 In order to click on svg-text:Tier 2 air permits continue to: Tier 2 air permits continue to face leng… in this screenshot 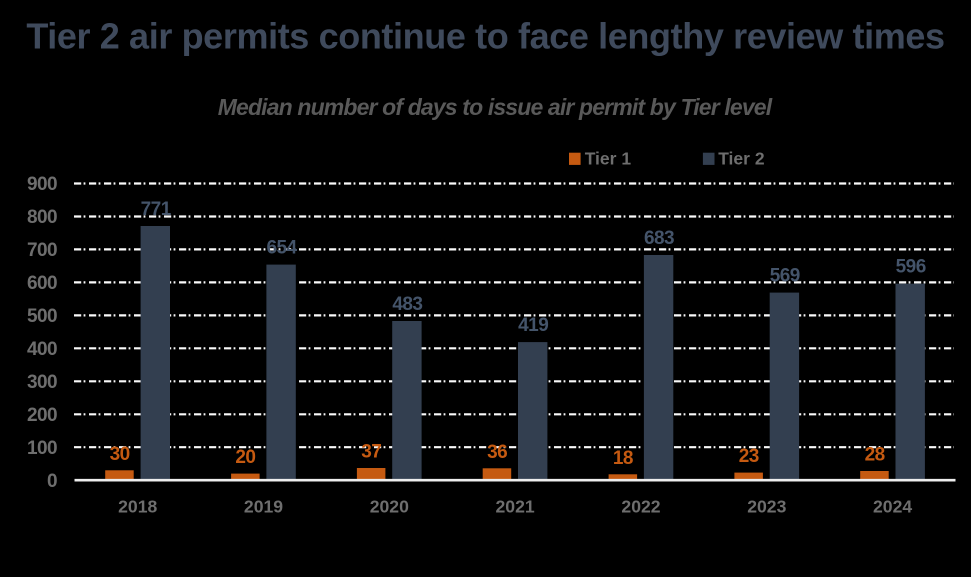, I will do `click(485, 36)`.